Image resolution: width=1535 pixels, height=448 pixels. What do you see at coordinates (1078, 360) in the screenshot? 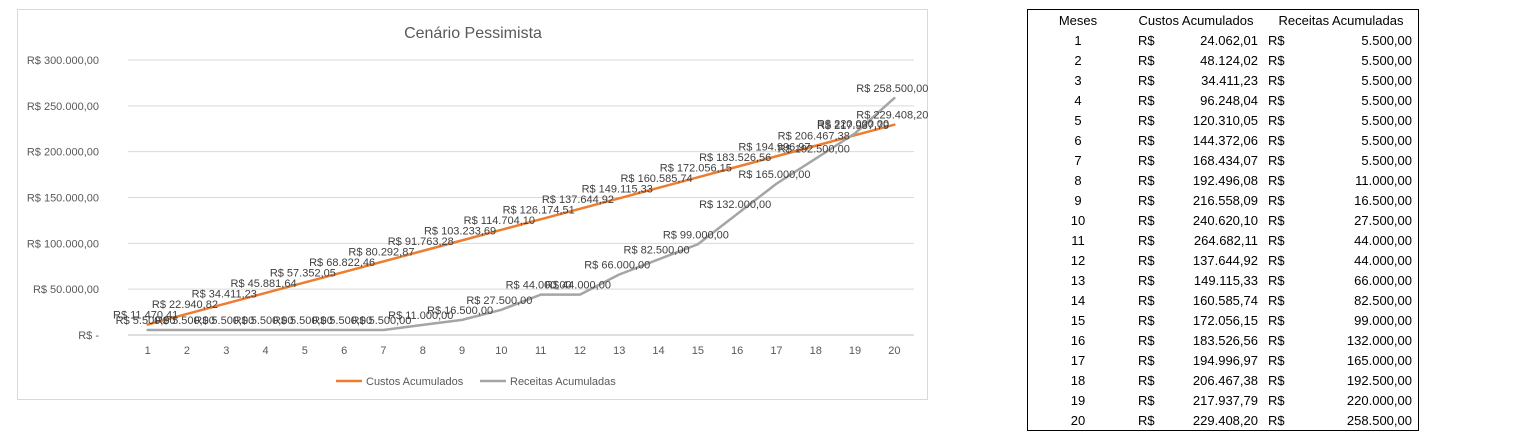
I see `cell-mes: 17` at bounding box center [1078, 360].